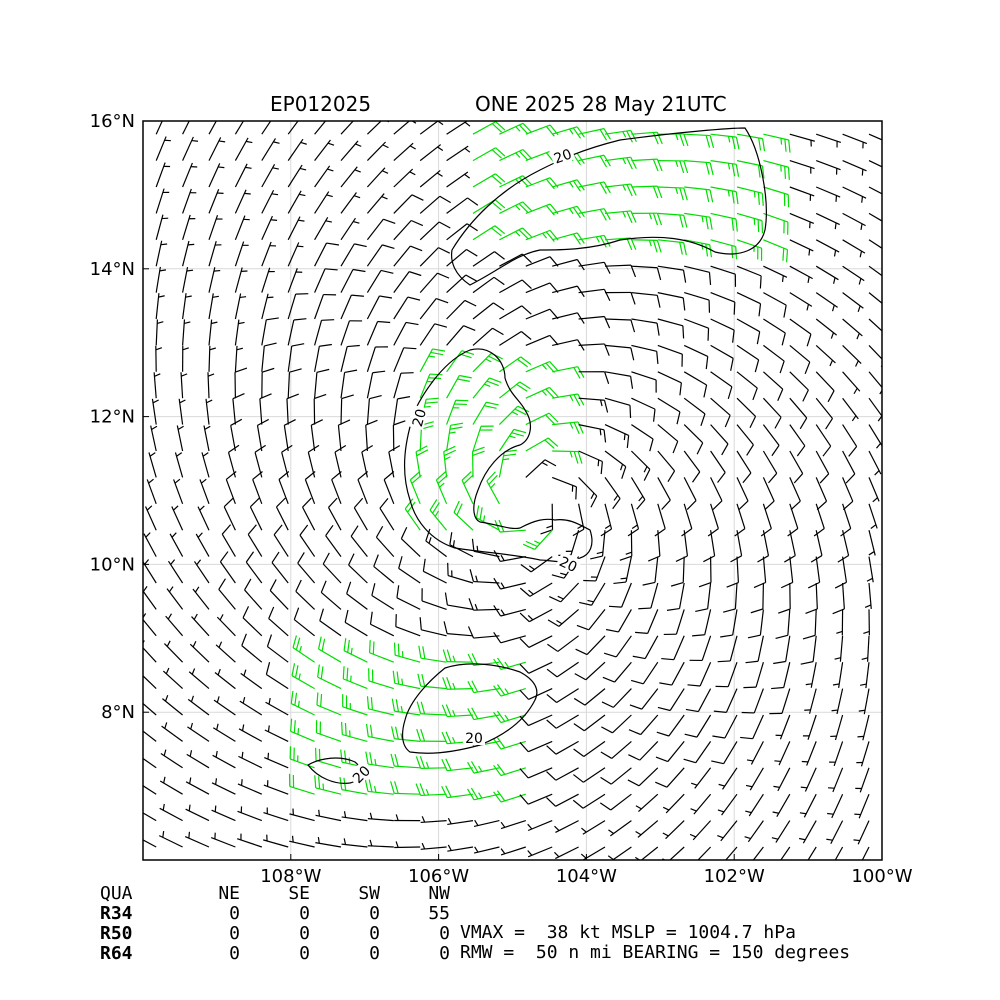 This screenshot has width=1000, height=1000. Describe the element at coordinates (234, 953) in the screenshot. I see `cell-ne: 0` at that location.